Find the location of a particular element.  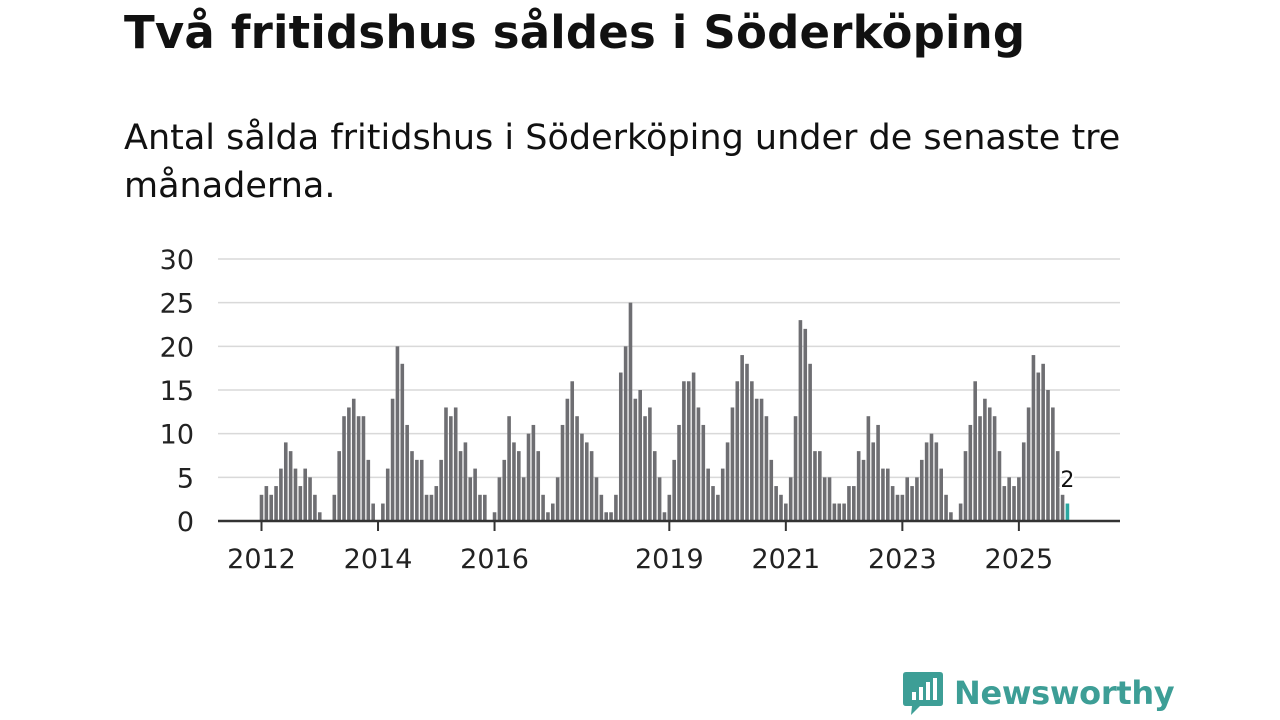

y-tick-label: 5 is located at coordinates (185, 478).